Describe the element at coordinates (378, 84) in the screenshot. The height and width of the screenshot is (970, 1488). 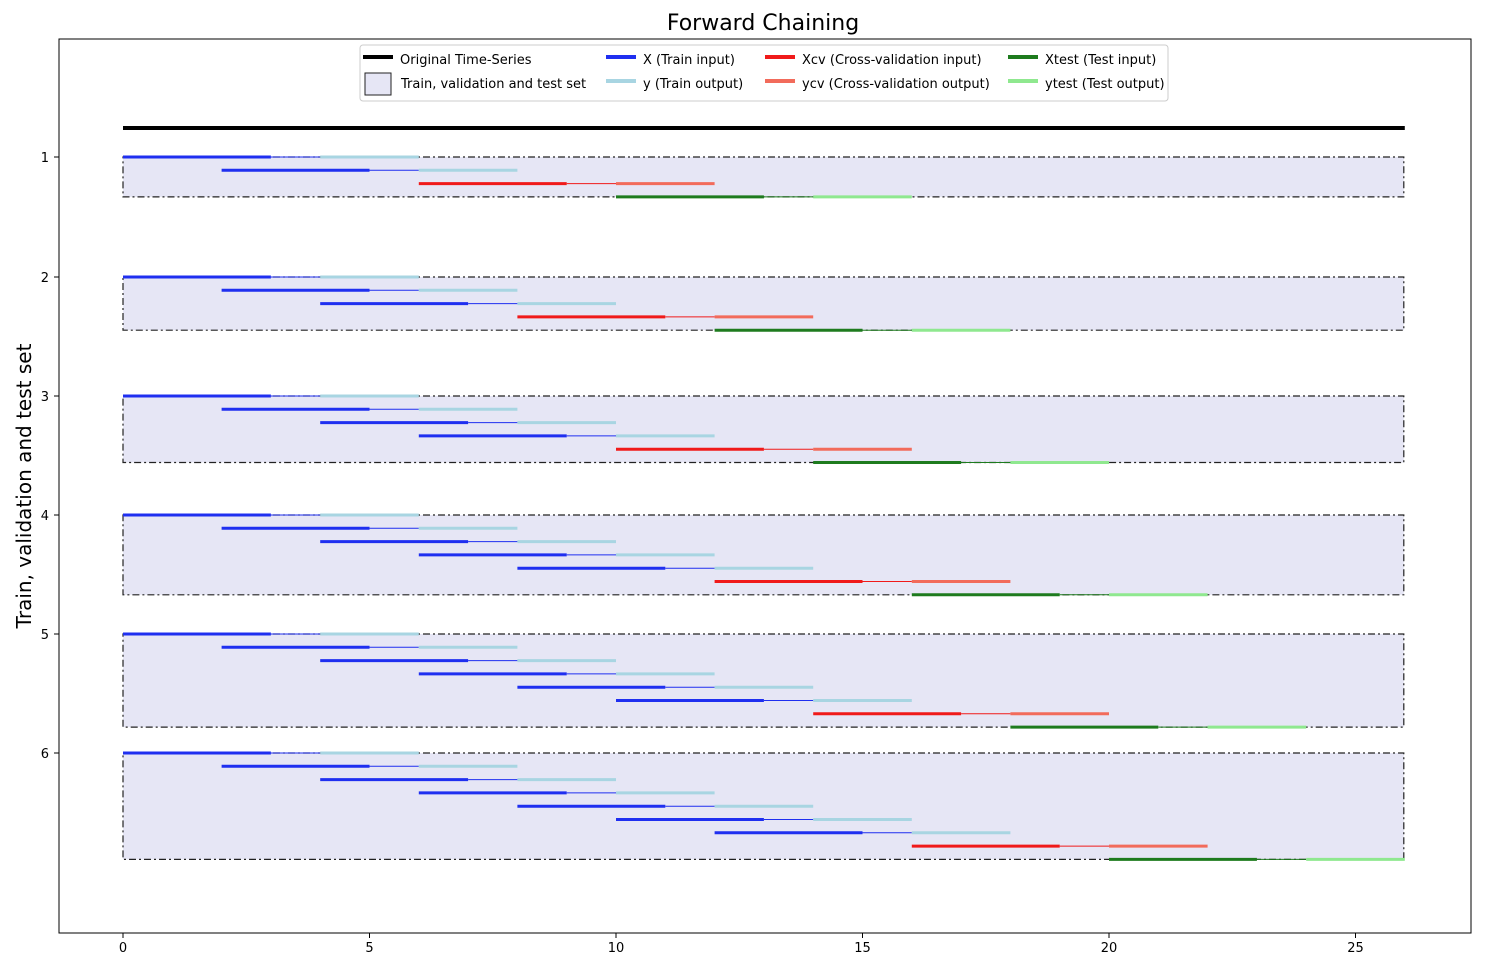
I see `legend-swatch` at that location.